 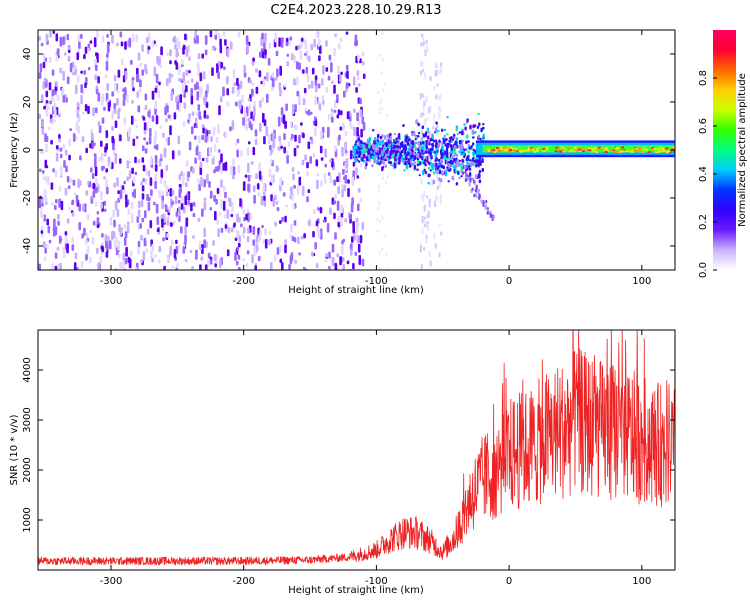 I want to click on x-tick-label: 0, so click(x=509, y=581).